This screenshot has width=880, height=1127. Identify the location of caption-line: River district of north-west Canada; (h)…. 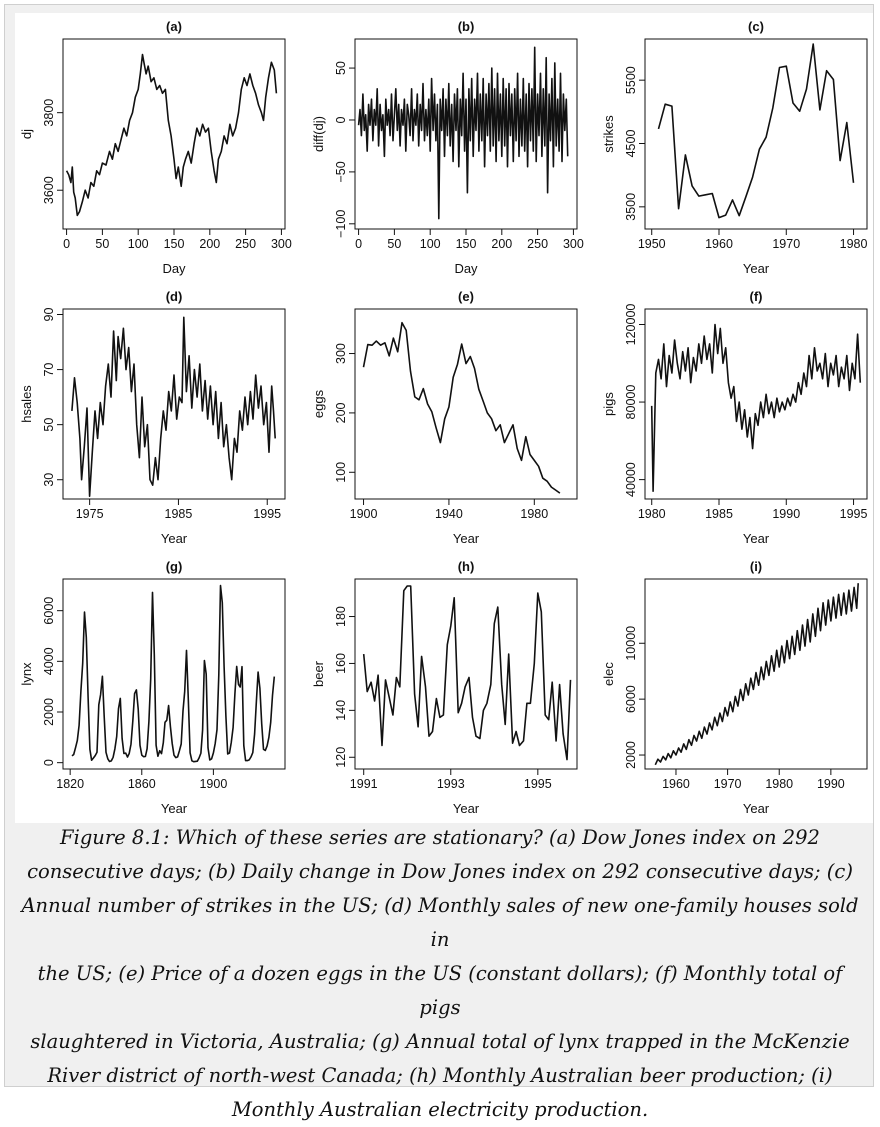
(440, 1075).